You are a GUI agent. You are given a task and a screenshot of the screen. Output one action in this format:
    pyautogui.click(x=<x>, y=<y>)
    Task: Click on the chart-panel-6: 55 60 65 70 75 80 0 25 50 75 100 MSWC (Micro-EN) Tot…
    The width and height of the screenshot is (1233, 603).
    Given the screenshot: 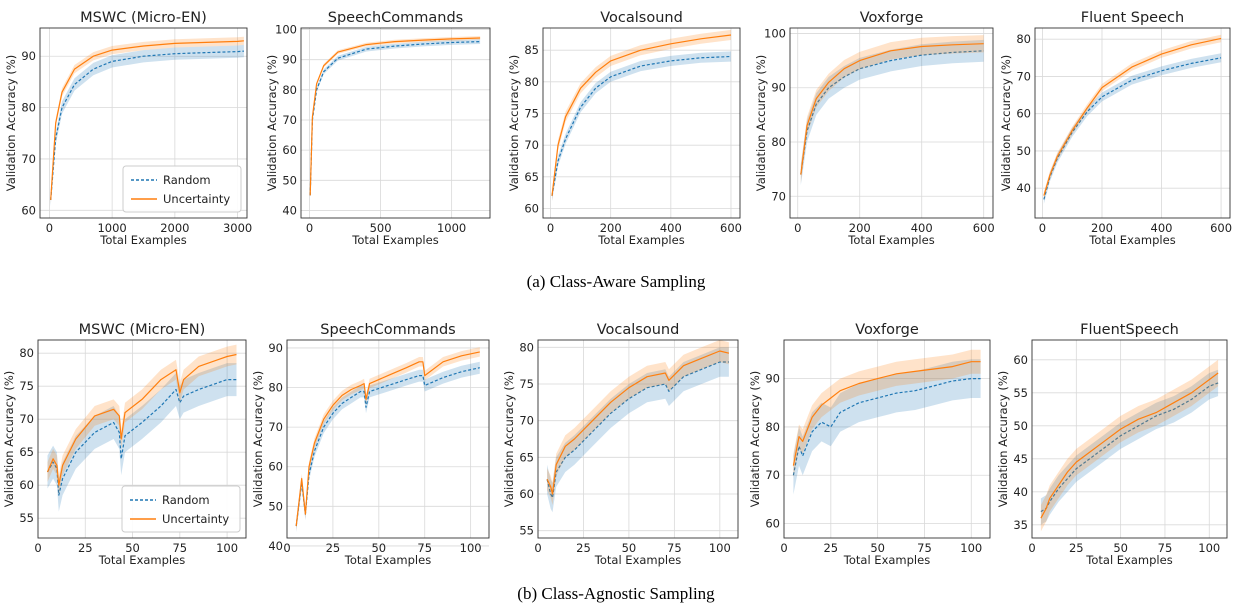 What is the action you would take?
    pyautogui.click(x=124, y=444)
    